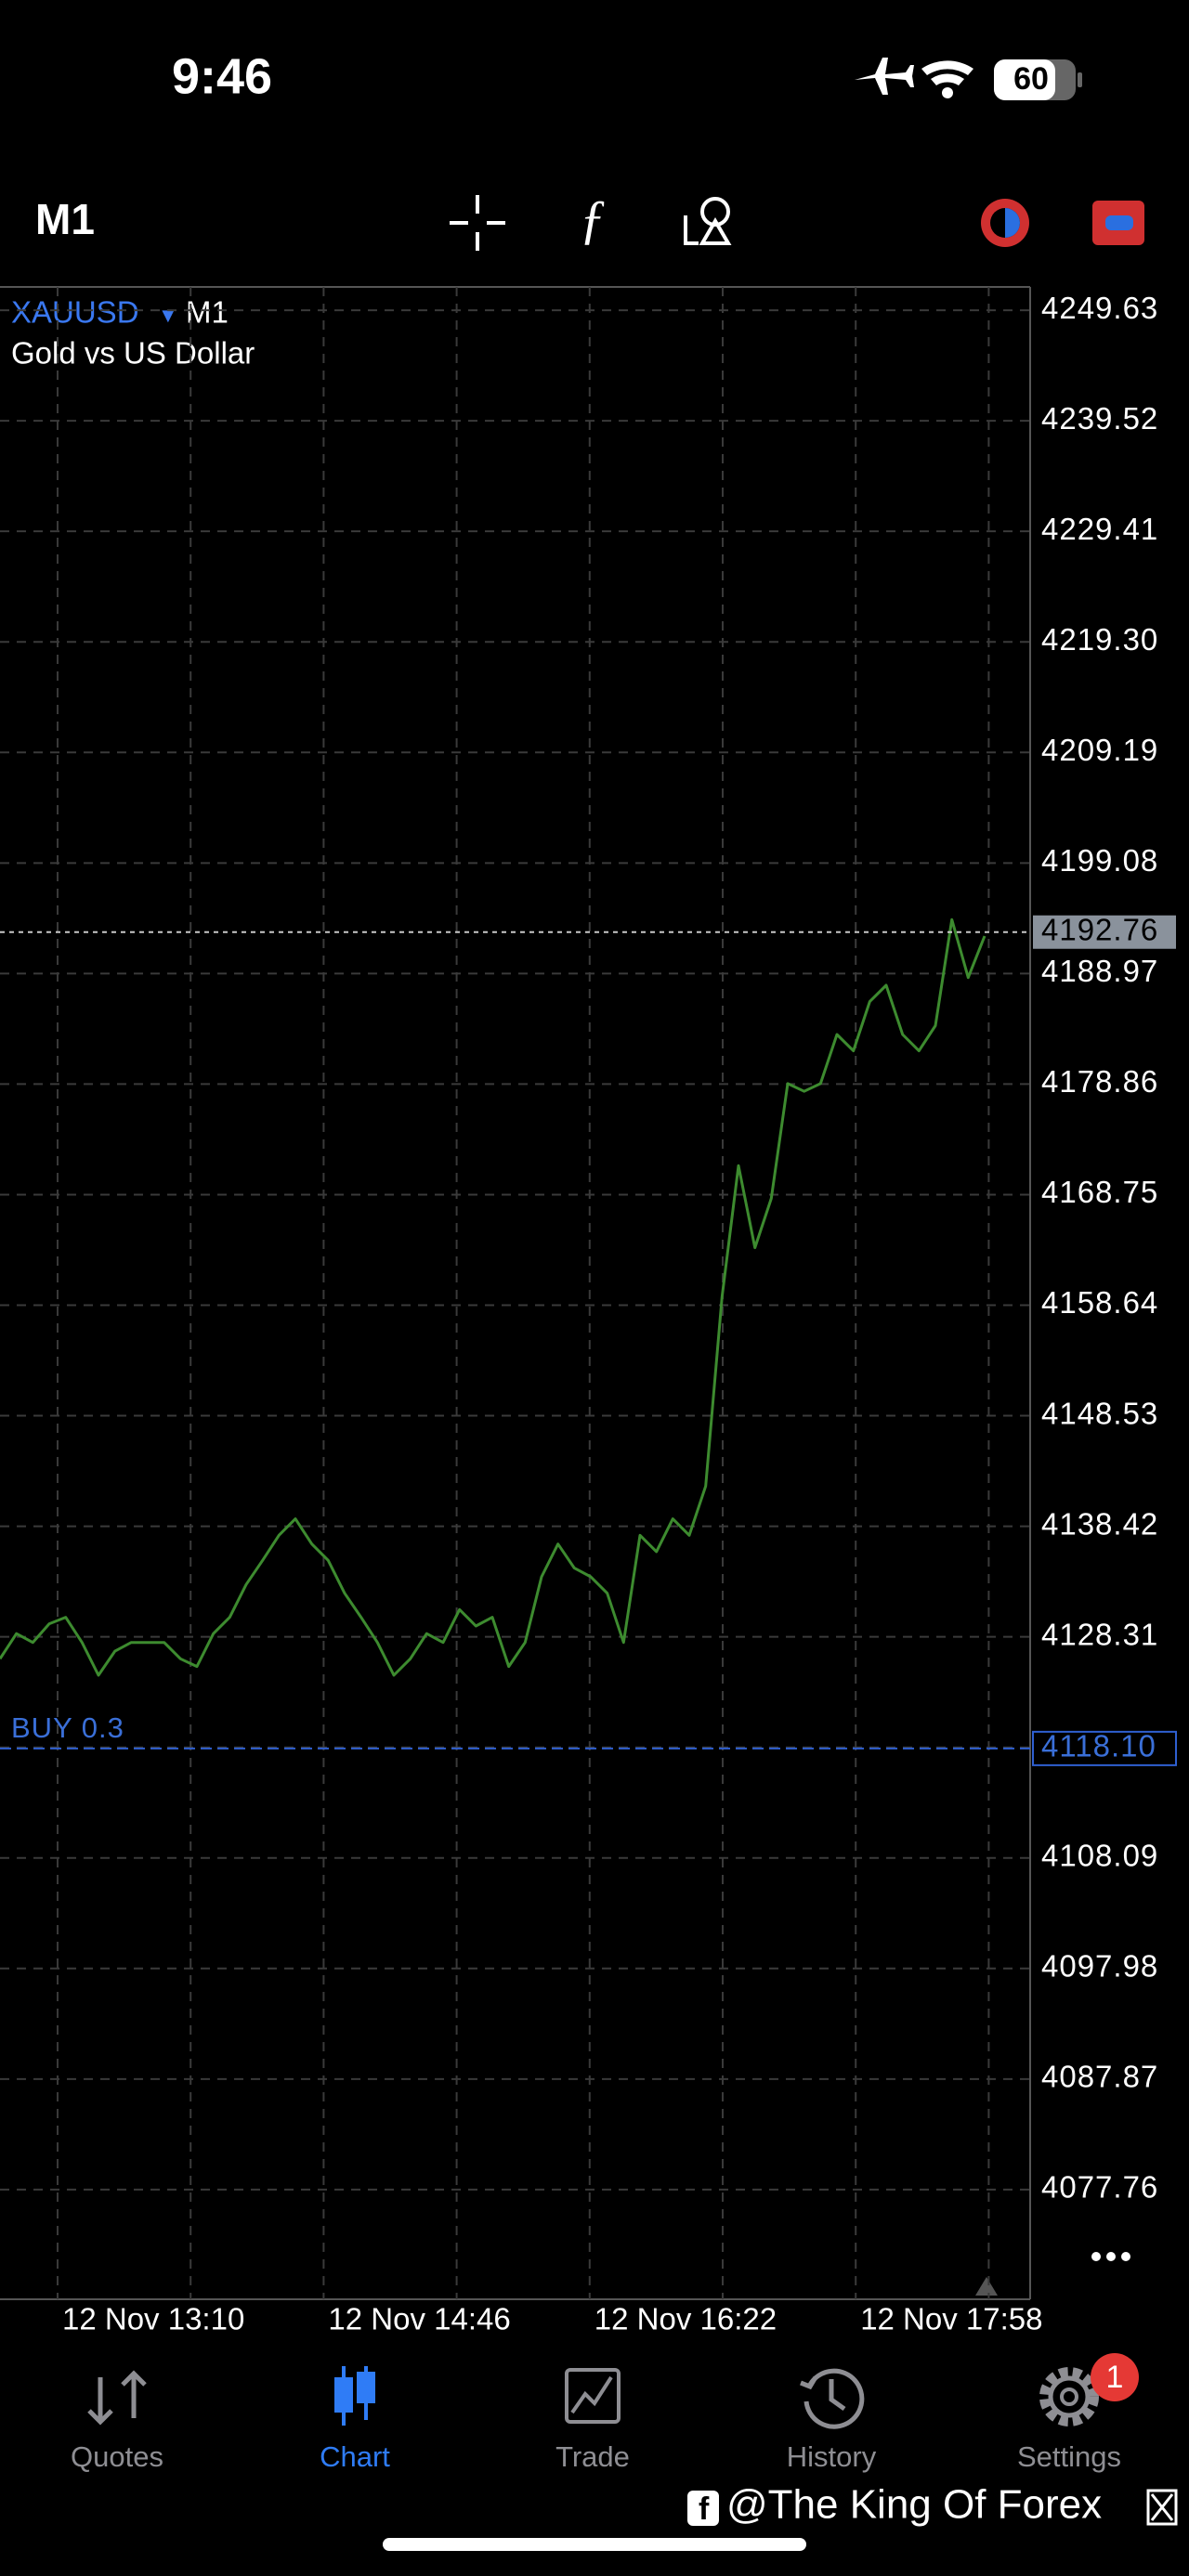 This screenshot has width=1189, height=2576. Describe the element at coordinates (1099, 1855) in the screenshot. I see `y-tick-label: 4108.09` at that location.